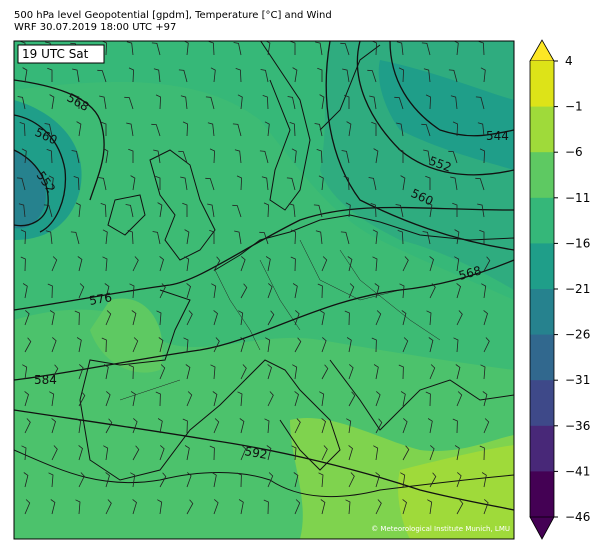 Image resolution: width=603 pixels, height=556 pixels. What do you see at coordinates (577, 198) in the screenshot?
I see `colorbar-tick-label: −11` at bounding box center [577, 198].